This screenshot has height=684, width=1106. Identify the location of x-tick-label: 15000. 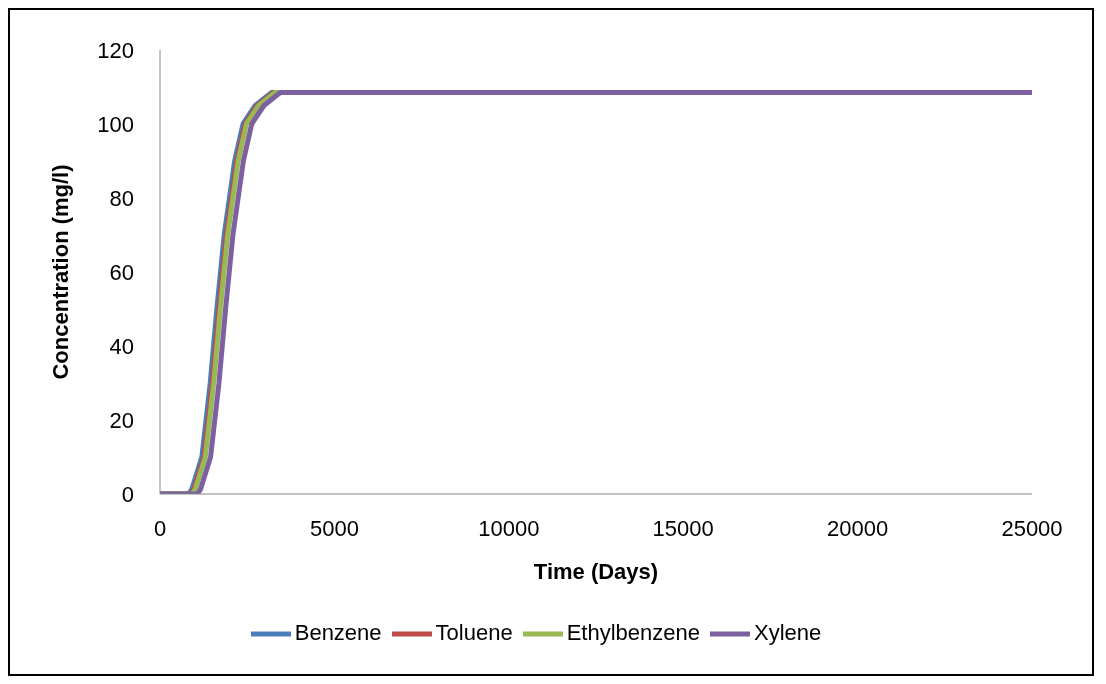
(683, 528).